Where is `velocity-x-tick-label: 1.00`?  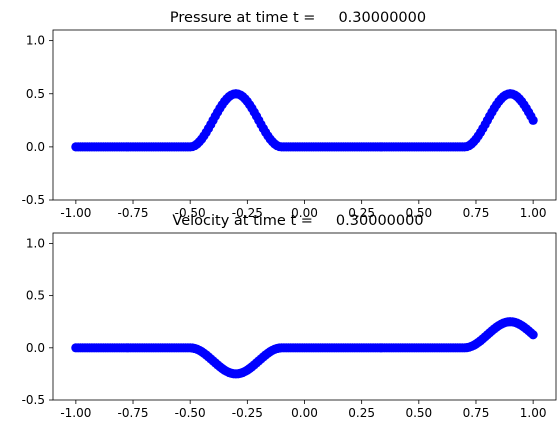
velocity-x-tick-label: 1.00 is located at coordinates (533, 413).